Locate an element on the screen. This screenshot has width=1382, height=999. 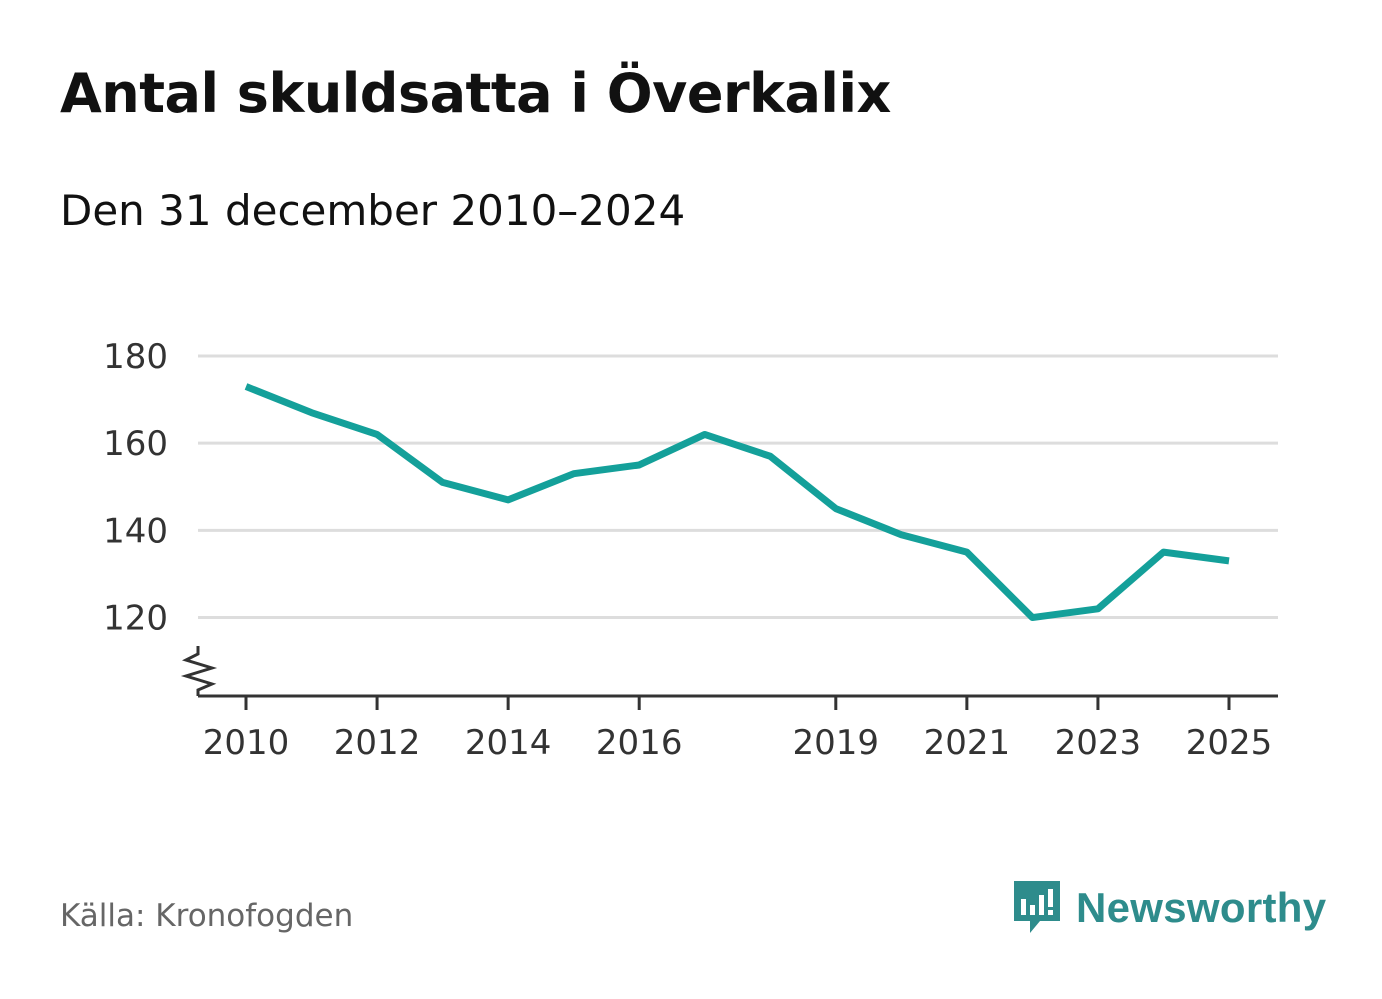
y-tick-label: 120 is located at coordinates (135, 619).